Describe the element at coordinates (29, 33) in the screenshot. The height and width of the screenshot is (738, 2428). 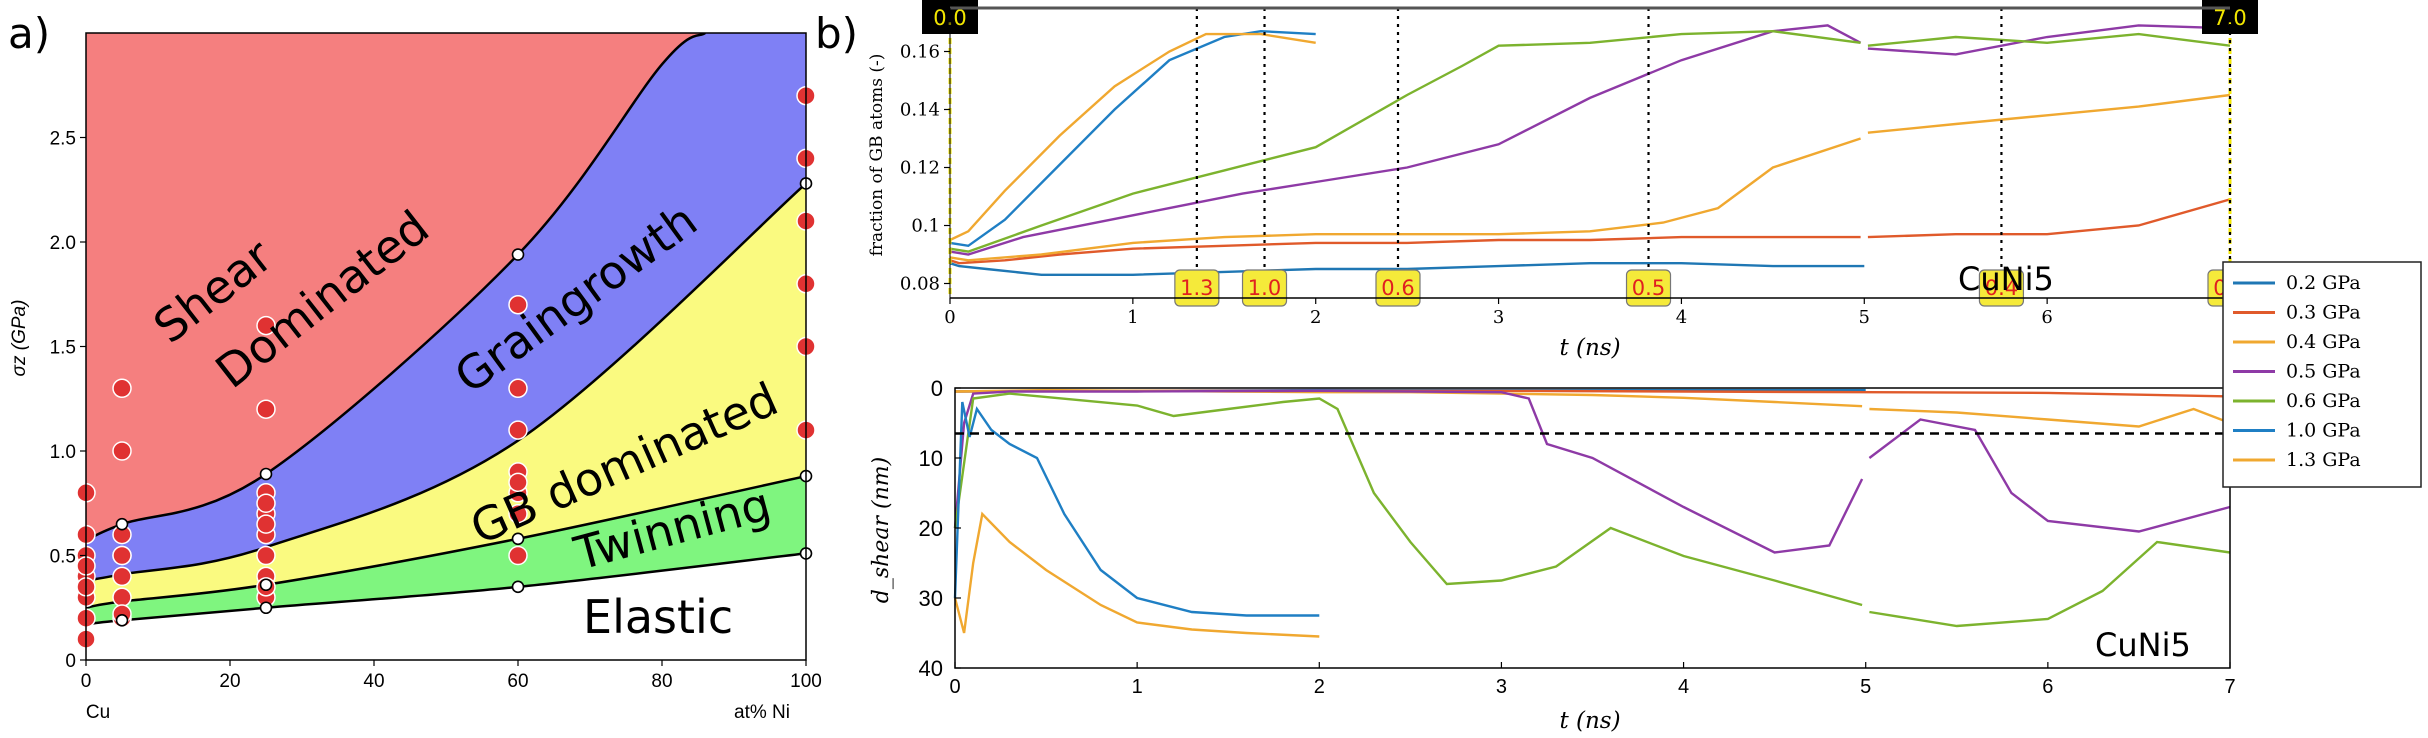
I see `panel-a-label: a)` at that location.